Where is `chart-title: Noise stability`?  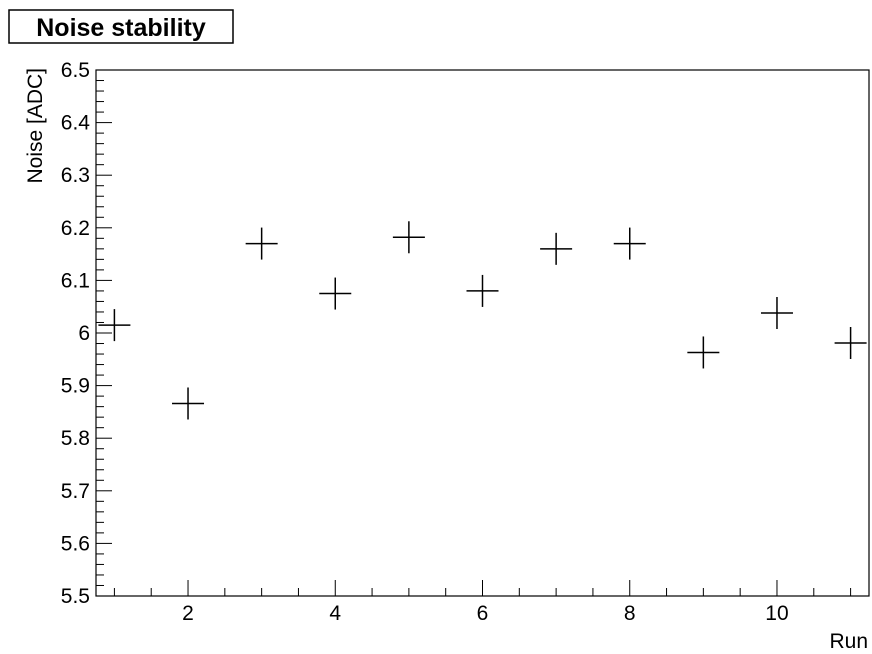
chart-title: Noise stability is located at coordinates (121, 28).